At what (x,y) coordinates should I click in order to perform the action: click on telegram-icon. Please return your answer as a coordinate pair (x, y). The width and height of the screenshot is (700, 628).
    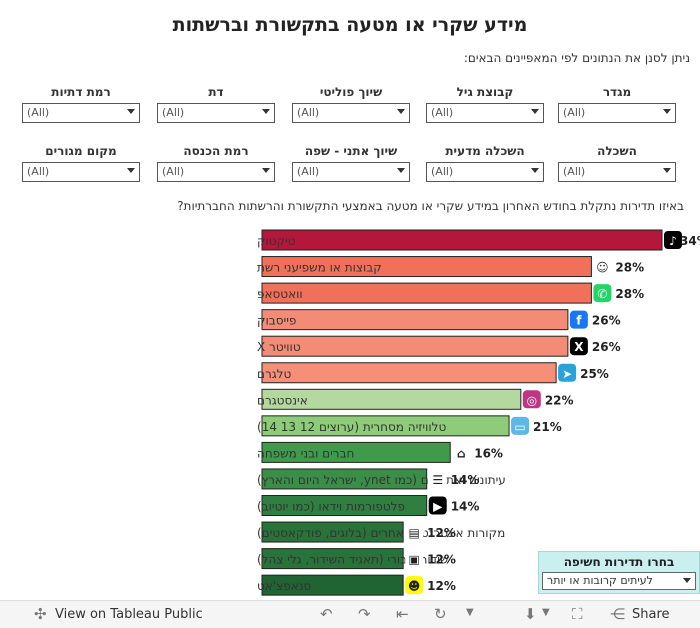
    Looking at the image, I should click on (567, 372).